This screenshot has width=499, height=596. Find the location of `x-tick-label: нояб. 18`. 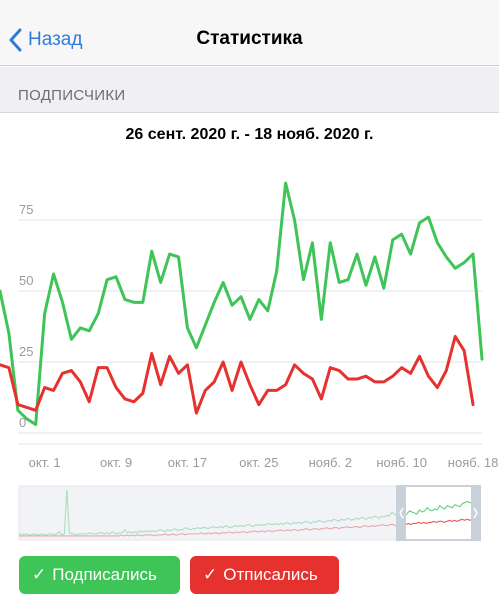

x-tick-label: нояб. 18 is located at coordinates (473, 462).